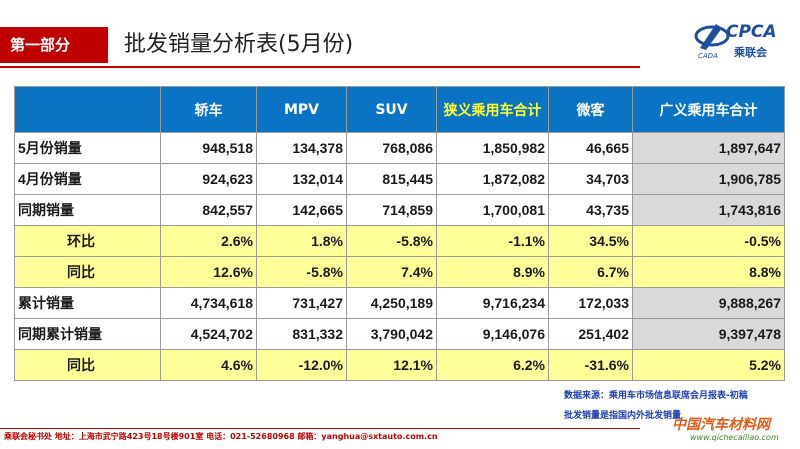  I want to click on cell: -1.1%, so click(492, 241).